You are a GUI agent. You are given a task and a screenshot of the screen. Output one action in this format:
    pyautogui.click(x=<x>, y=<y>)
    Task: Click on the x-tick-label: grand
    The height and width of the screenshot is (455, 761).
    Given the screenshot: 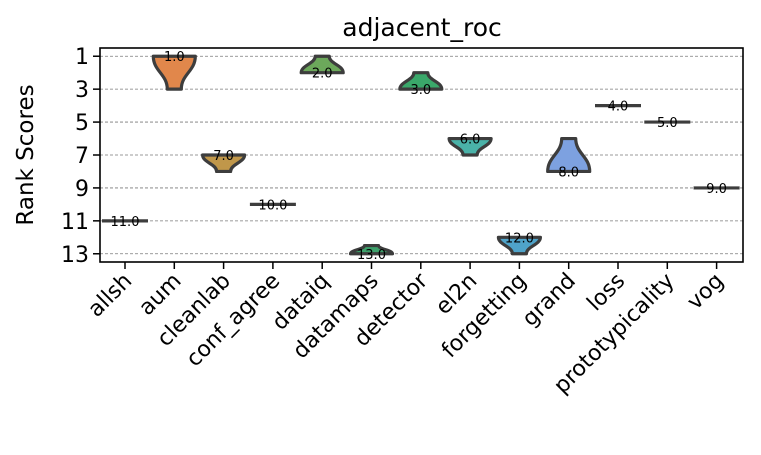 What is the action you would take?
    pyautogui.click(x=549, y=300)
    